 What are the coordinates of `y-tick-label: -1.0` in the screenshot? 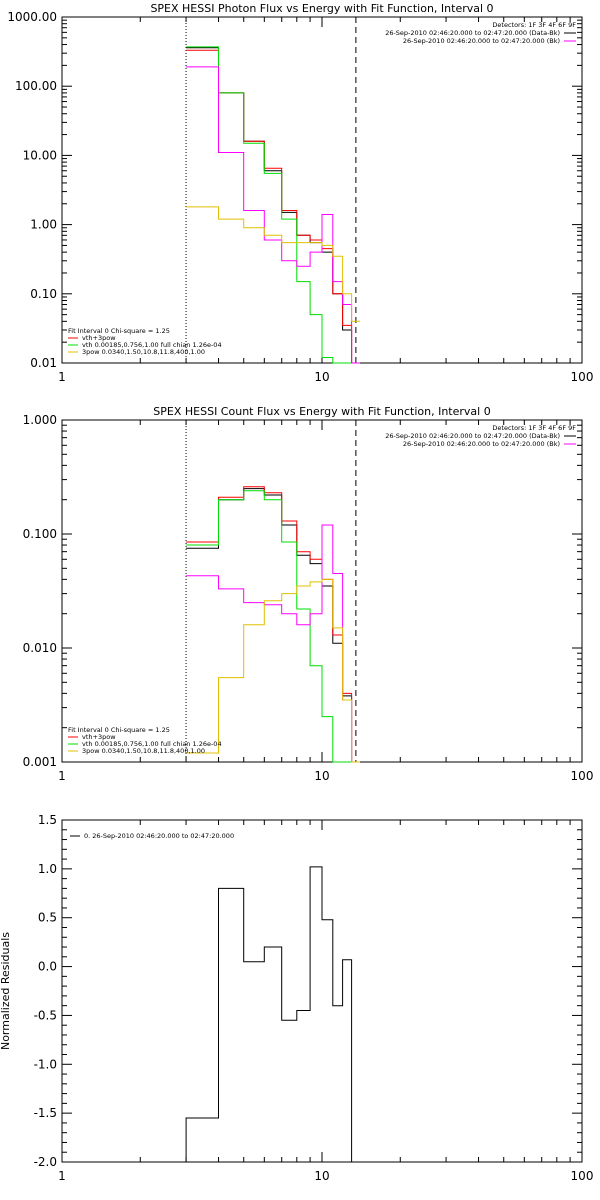 It's located at (45, 1064).